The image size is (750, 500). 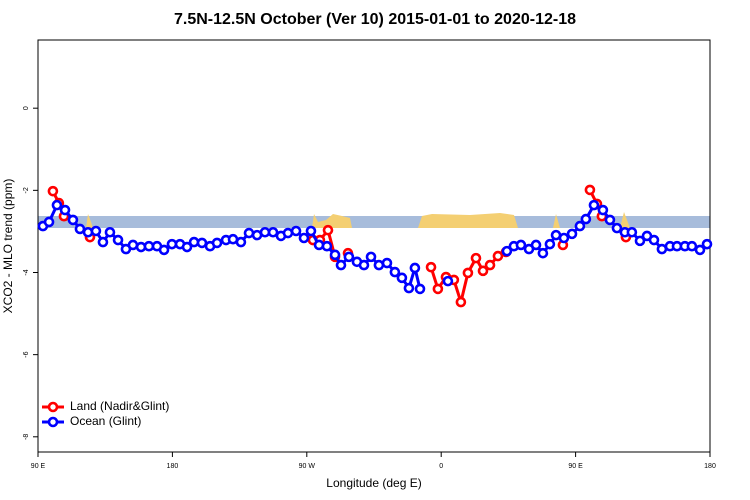 What do you see at coordinates (26, 437) in the screenshot?
I see `y-tick-label: -8` at bounding box center [26, 437].